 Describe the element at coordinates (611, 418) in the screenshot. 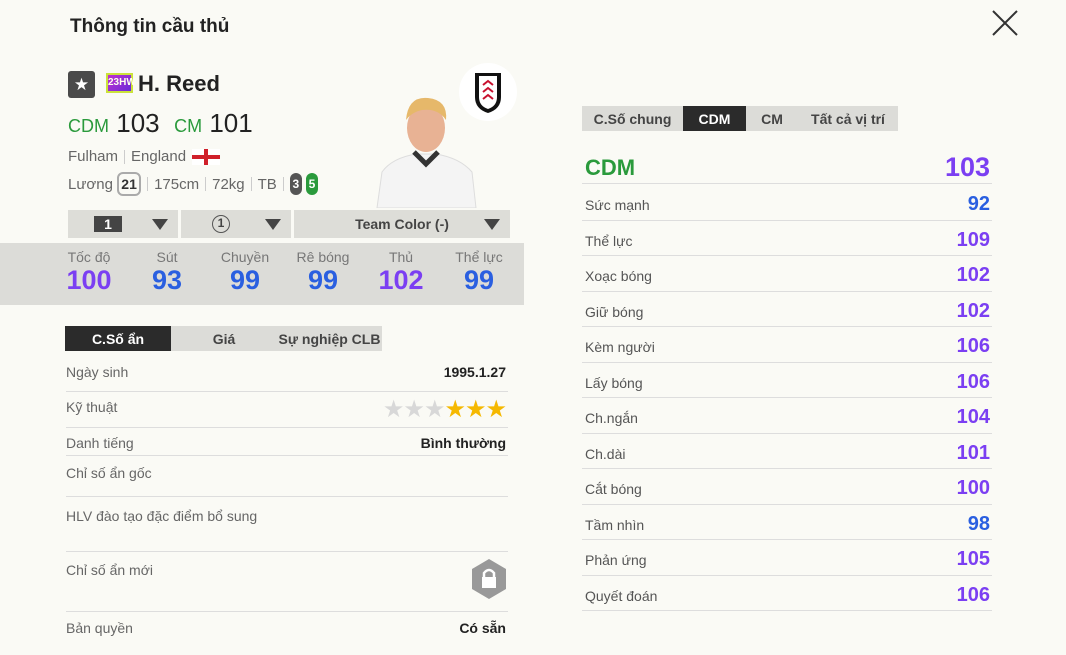

I see `attribute-label: Ch.ngắn` at that location.